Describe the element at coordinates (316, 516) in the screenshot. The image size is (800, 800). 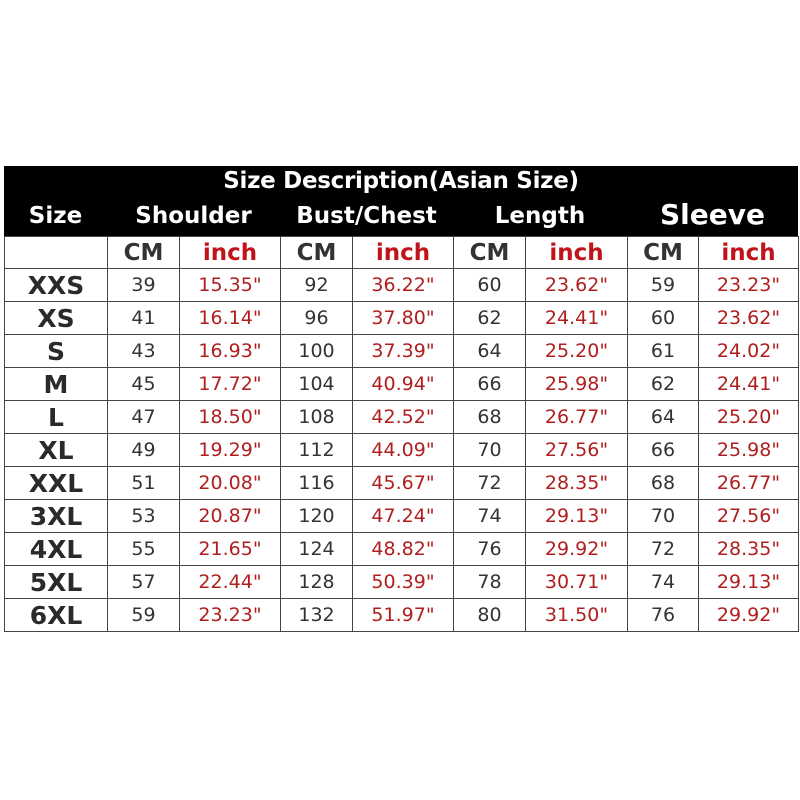
I see `cm-value: 120` at that location.